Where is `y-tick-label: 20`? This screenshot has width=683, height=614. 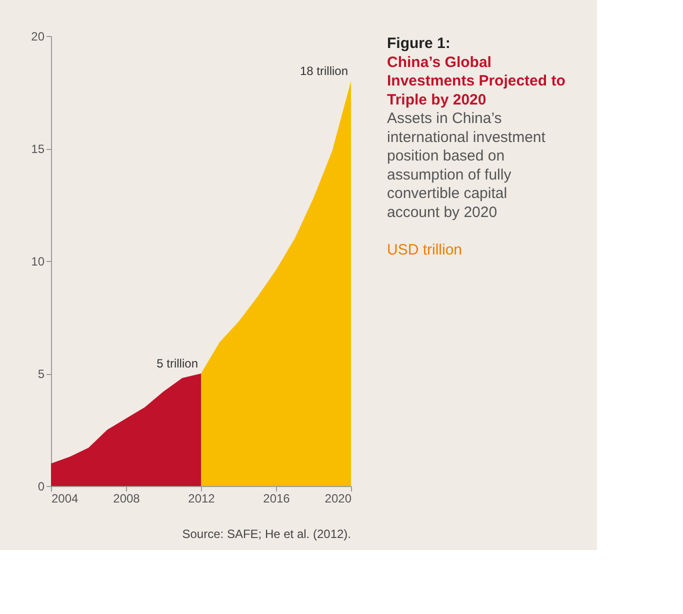 y-tick-label: 20 is located at coordinates (38, 37).